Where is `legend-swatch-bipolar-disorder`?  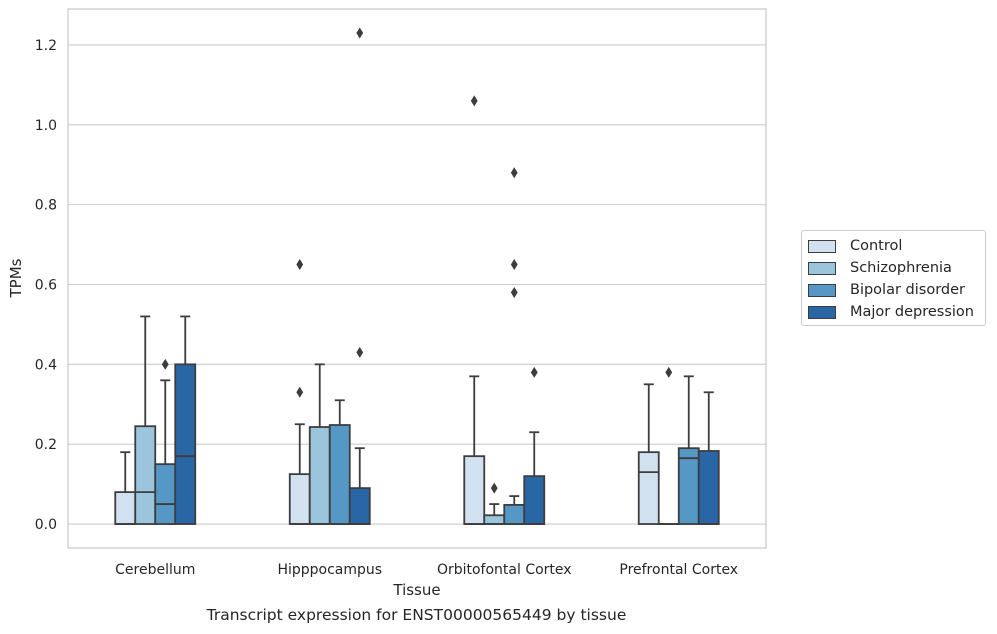 legend-swatch-bipolar-disorder is located at coordinates (822, 290).